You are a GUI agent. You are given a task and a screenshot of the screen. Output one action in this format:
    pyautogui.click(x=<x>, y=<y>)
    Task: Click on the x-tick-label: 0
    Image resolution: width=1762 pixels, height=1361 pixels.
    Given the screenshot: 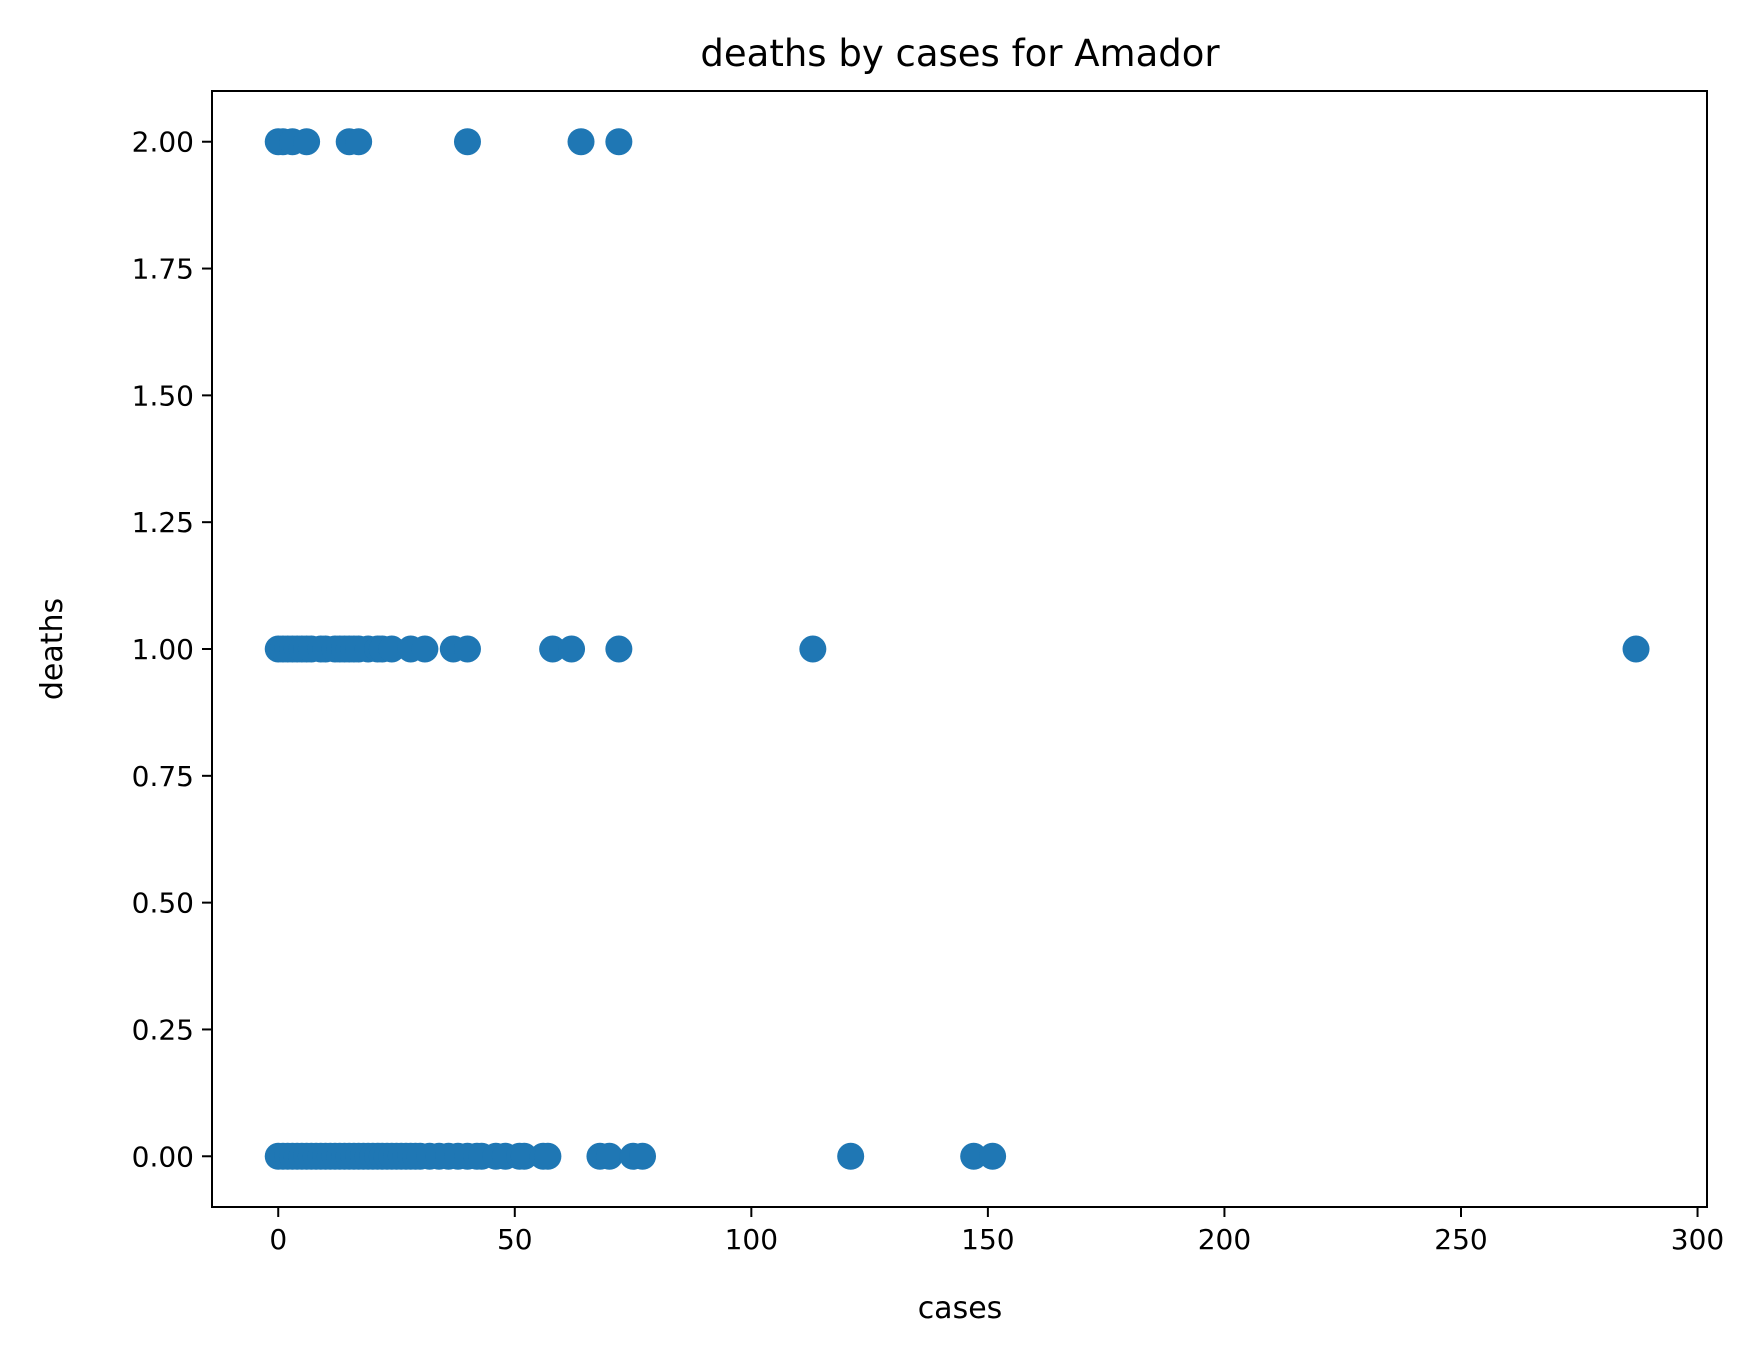 What is the action you would take?
    pyautogui.click(x=278, y=1239)
    